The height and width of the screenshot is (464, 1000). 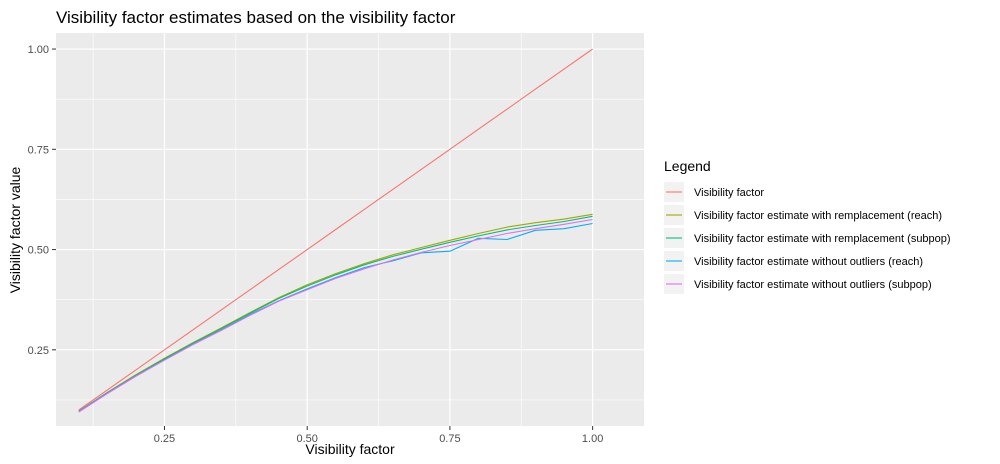 What do you see at coordinates (378, 435) in the screenshot?
I see `x-axis: 0.25 0.50 0.75 1.00` at bounding box center [378, 435].